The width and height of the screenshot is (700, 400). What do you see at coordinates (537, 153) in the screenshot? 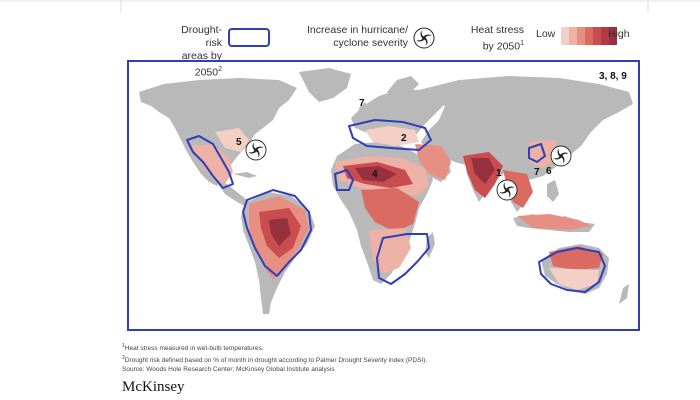
I see `drought-area-china` at bounding box center [537, 153].